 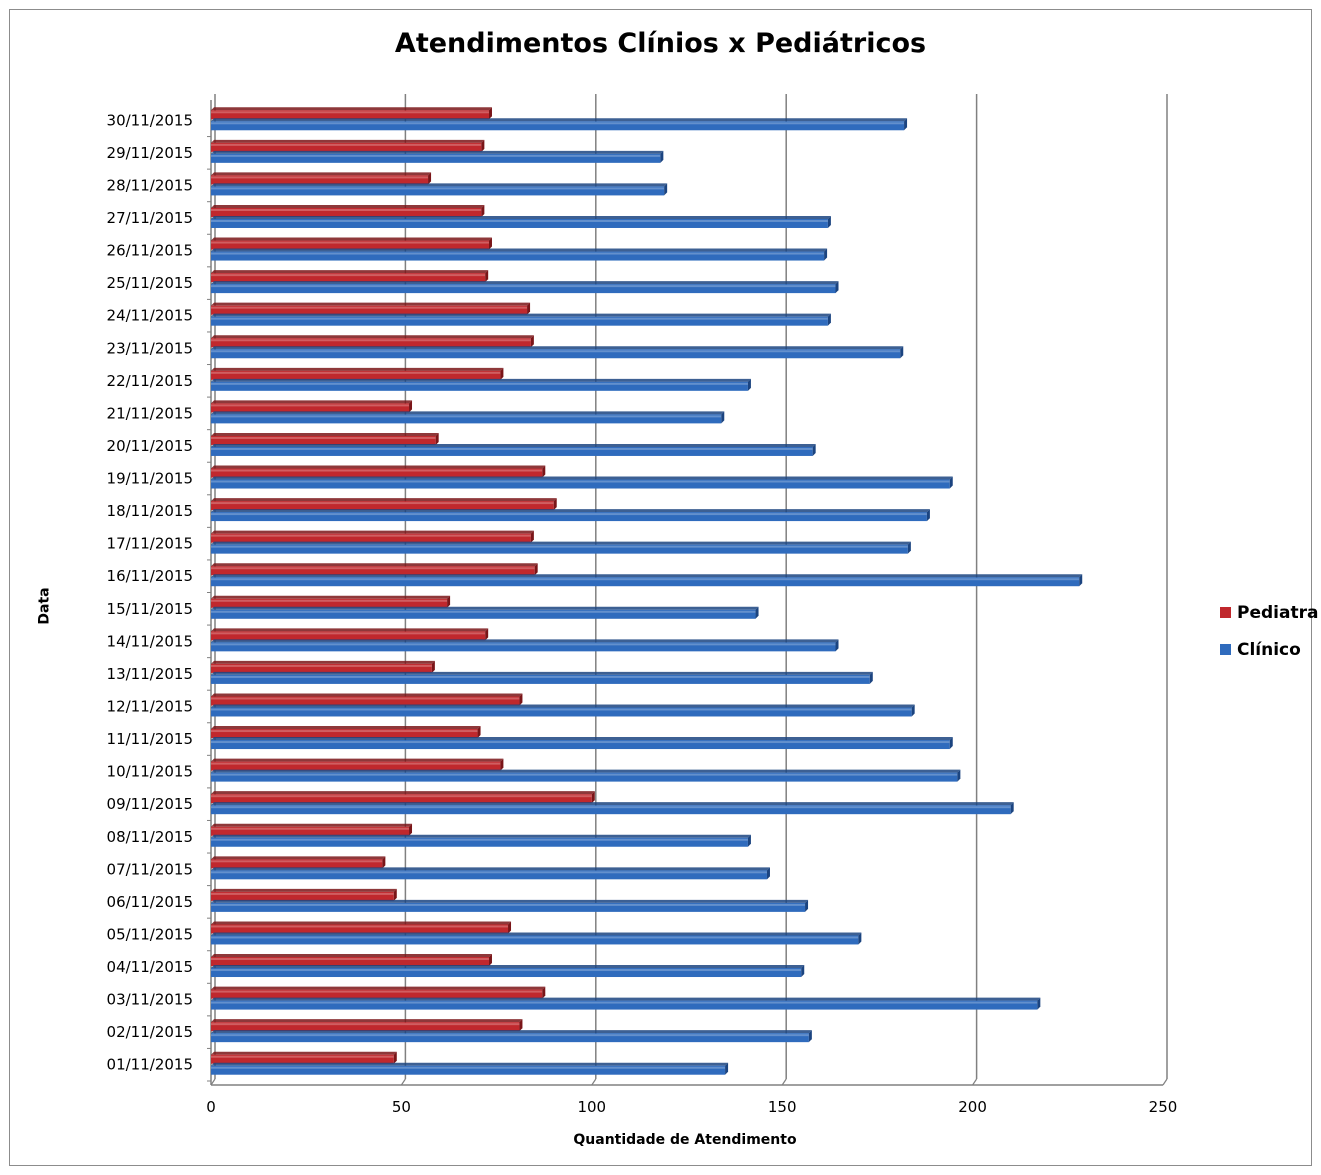 What do you see at coordinates (150, 446) in the screenshot?
I see `y-tick-label: 20/11/2015` at bounding box center [150, 446].